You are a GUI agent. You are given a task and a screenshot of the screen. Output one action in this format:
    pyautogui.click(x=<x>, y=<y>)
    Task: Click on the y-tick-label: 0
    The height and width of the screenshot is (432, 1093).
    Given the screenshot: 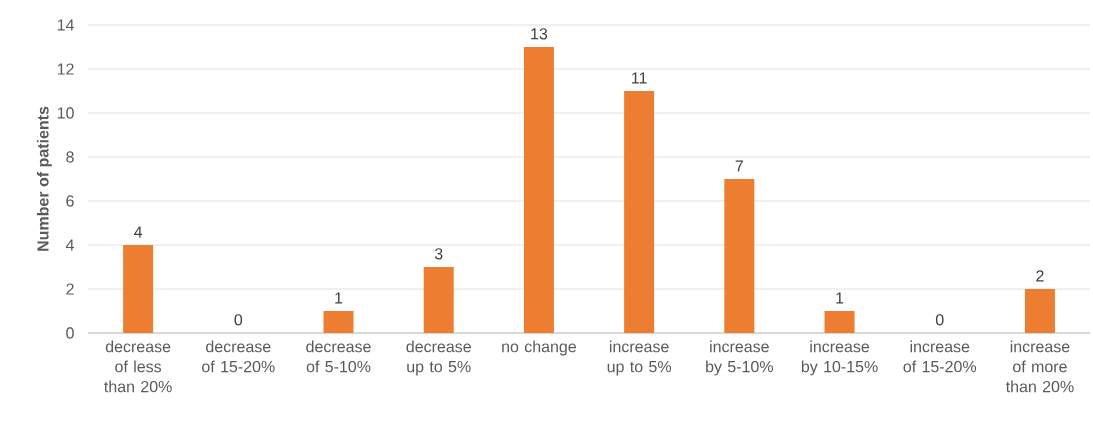 What is the action you would take?
    pyautogui.click(x=70, y=333)
    